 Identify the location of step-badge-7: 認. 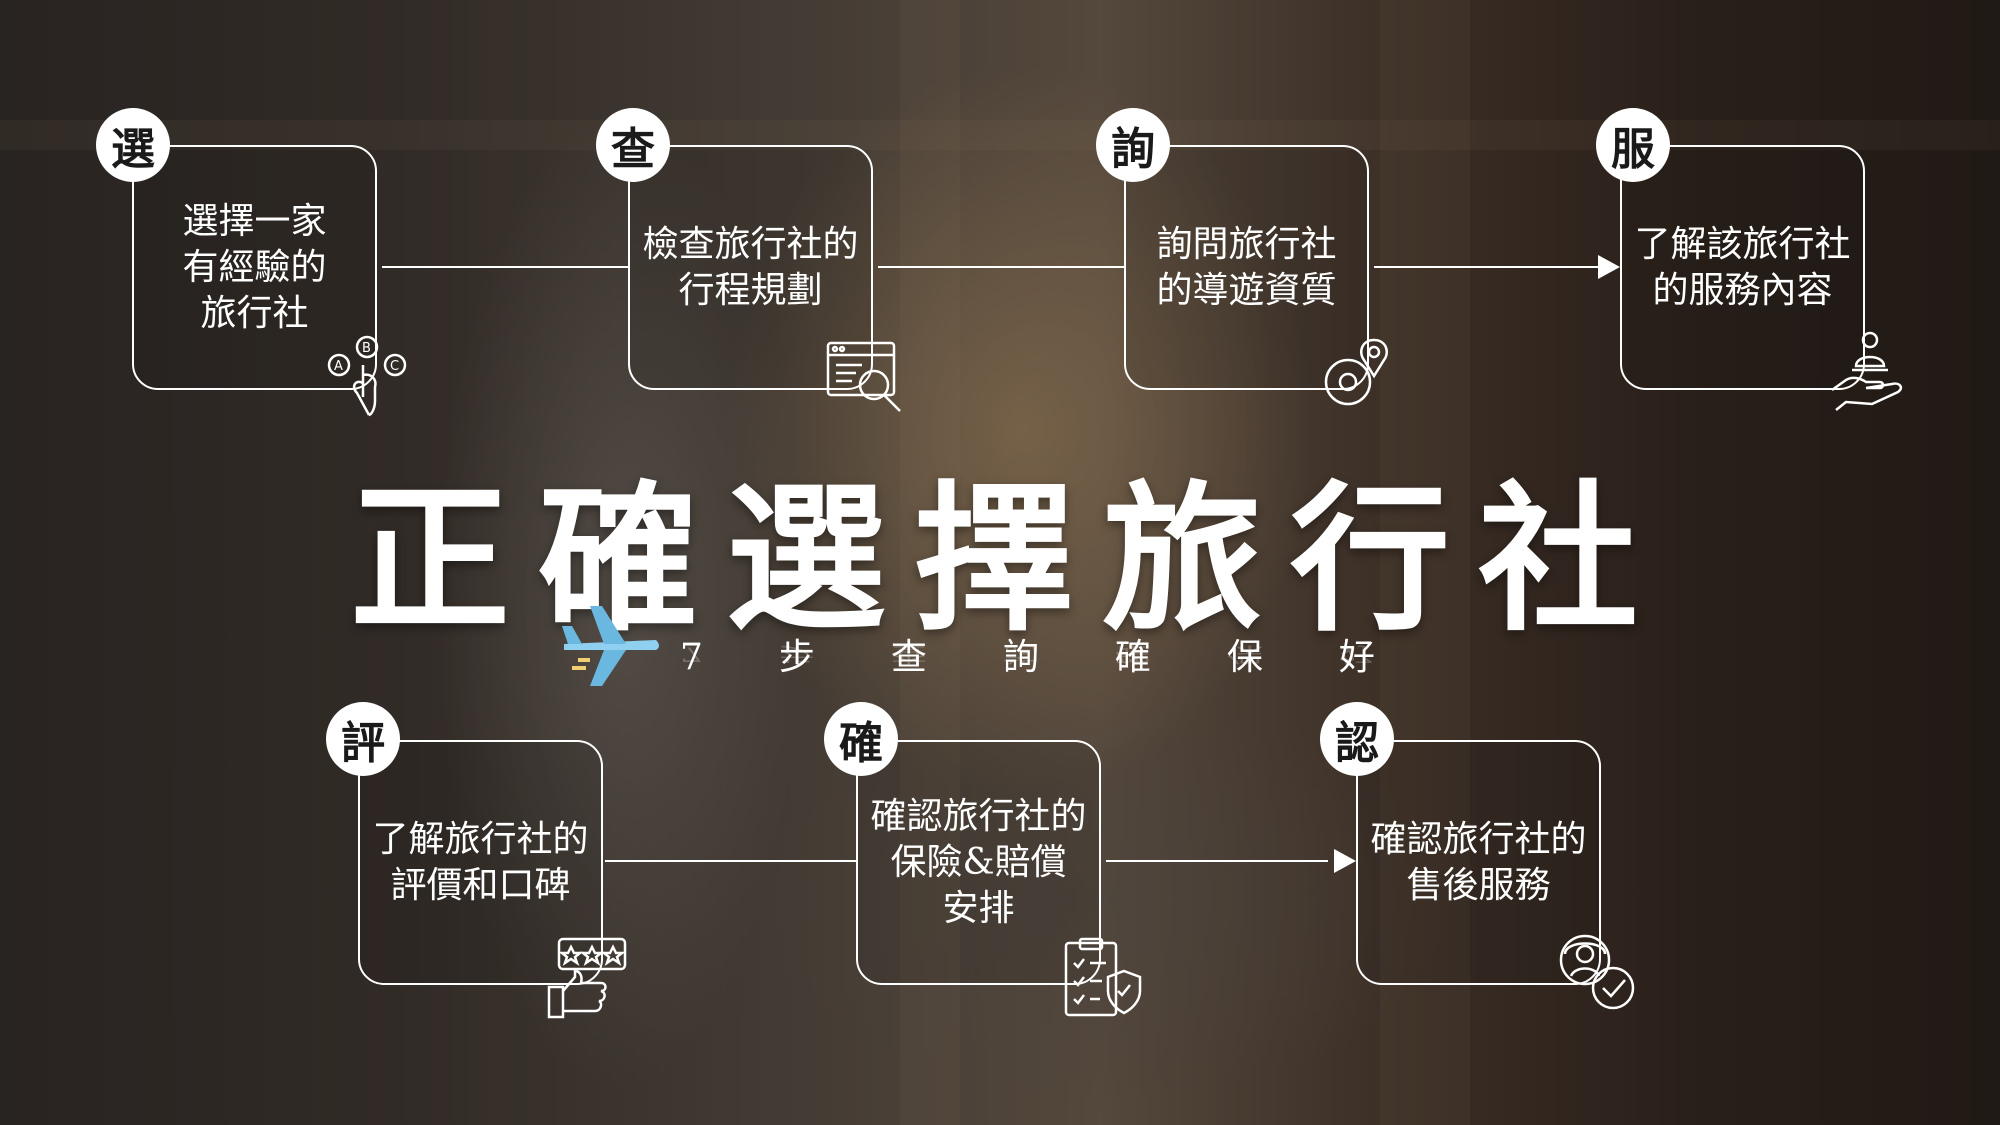
(1357, 739).